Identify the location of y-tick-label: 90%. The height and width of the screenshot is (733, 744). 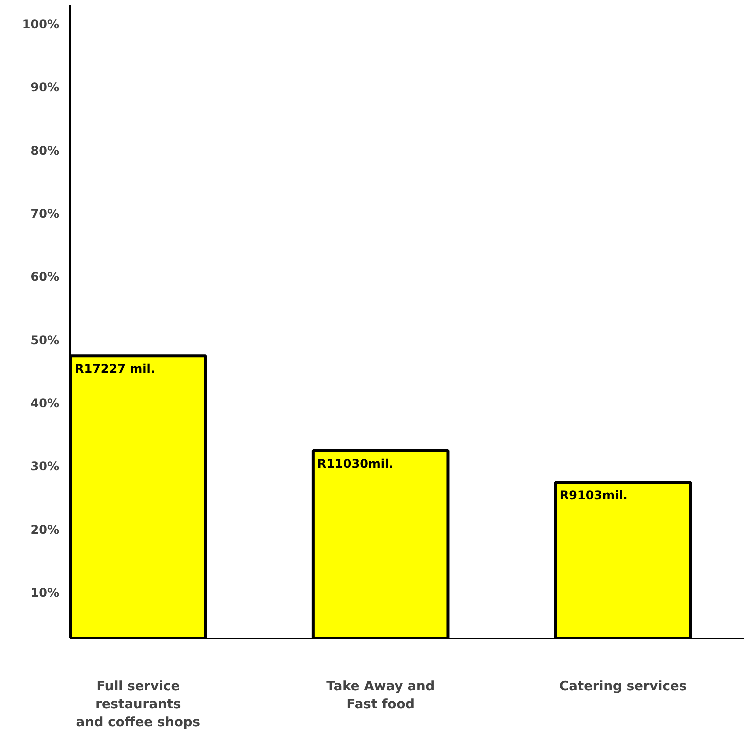
(45, 87).